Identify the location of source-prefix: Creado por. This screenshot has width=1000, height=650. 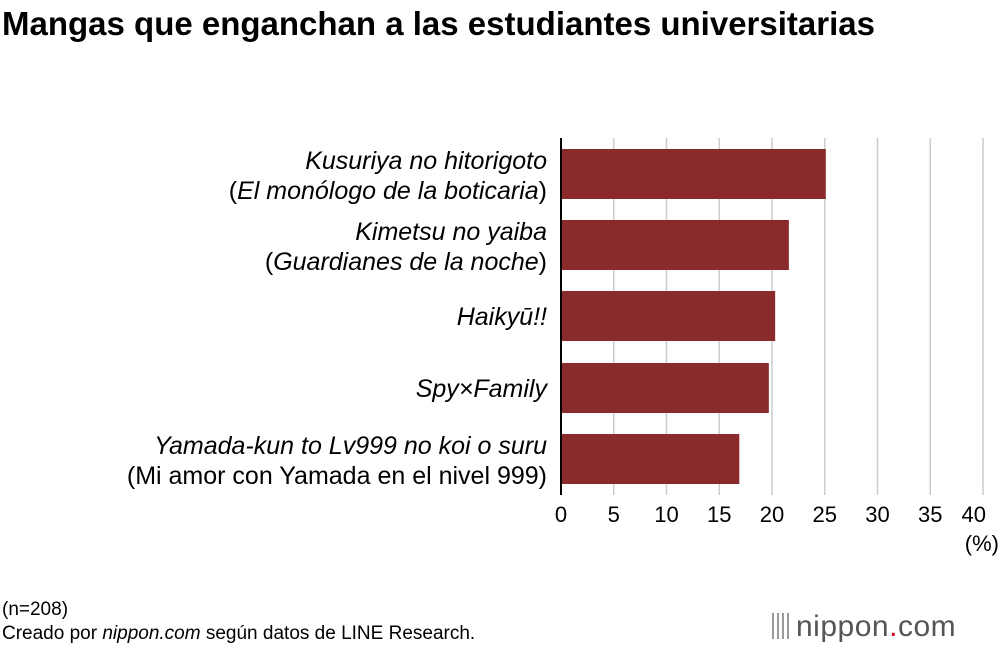
(52, 633).